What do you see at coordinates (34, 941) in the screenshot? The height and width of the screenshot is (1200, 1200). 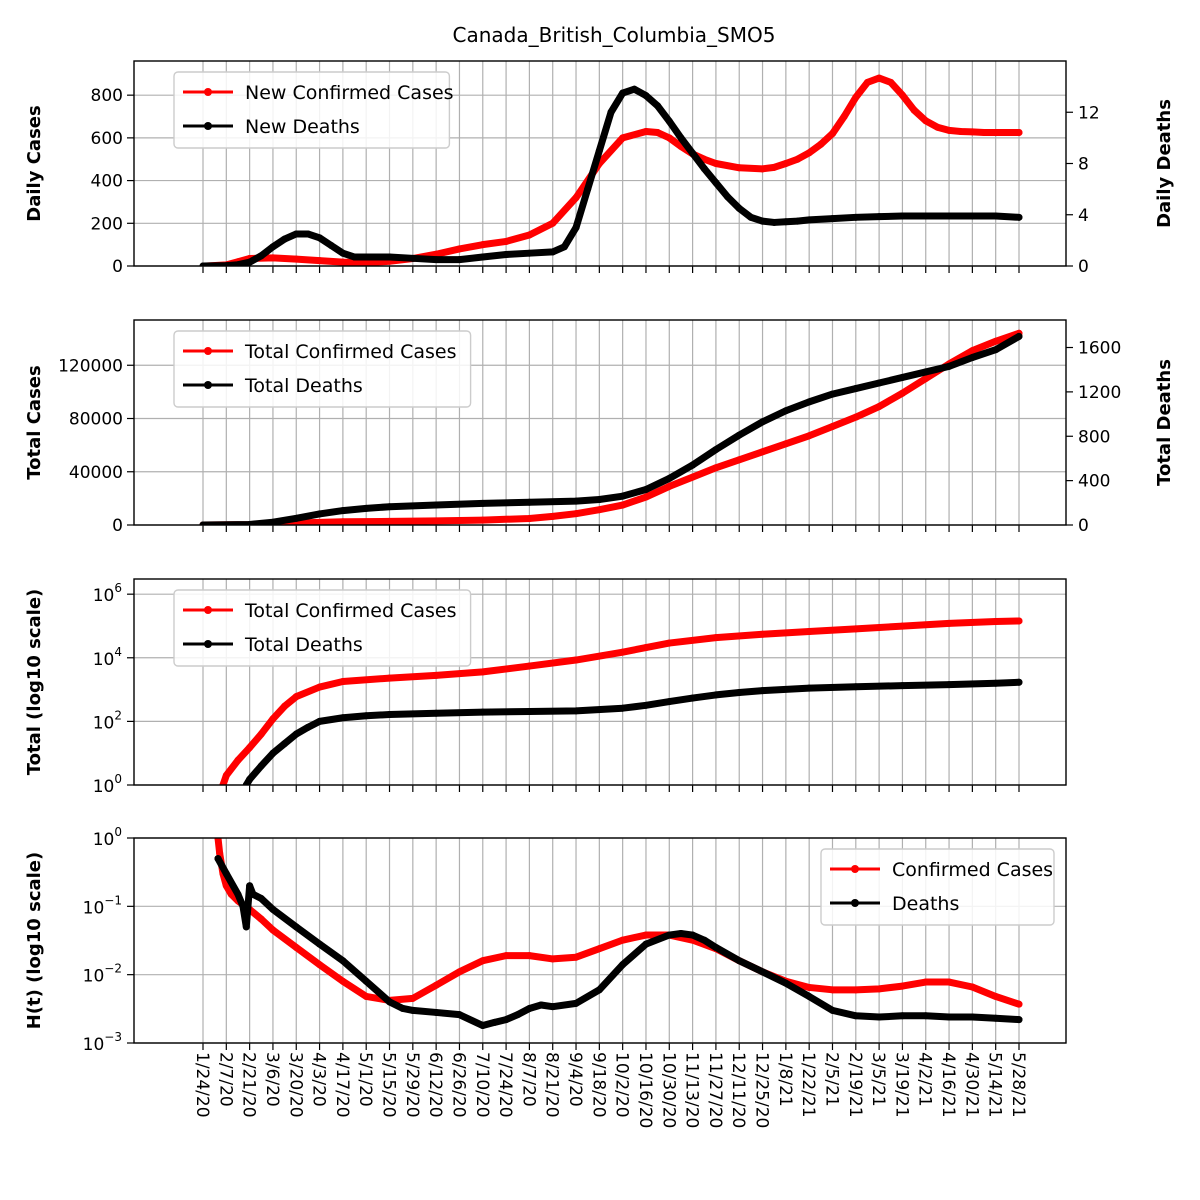 I see `y-axis-label: H(t) (log10 scale)` at bounding box center [34, 941].